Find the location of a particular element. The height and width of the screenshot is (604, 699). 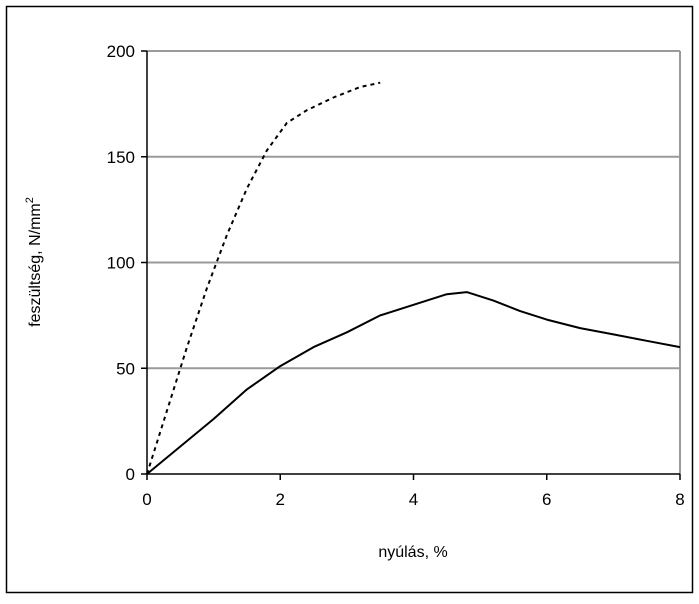

x-tick-label-0: 0 is located at coordinates (146, 499).